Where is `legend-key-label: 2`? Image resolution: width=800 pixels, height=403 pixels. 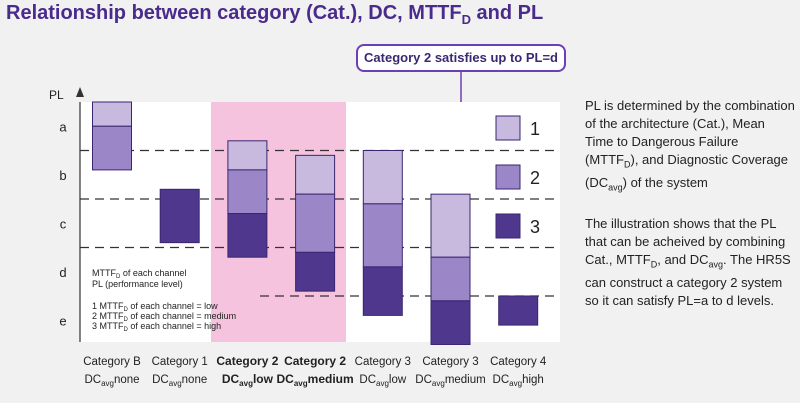 legend-key-label: 2 is located at coordinates (535, 178).